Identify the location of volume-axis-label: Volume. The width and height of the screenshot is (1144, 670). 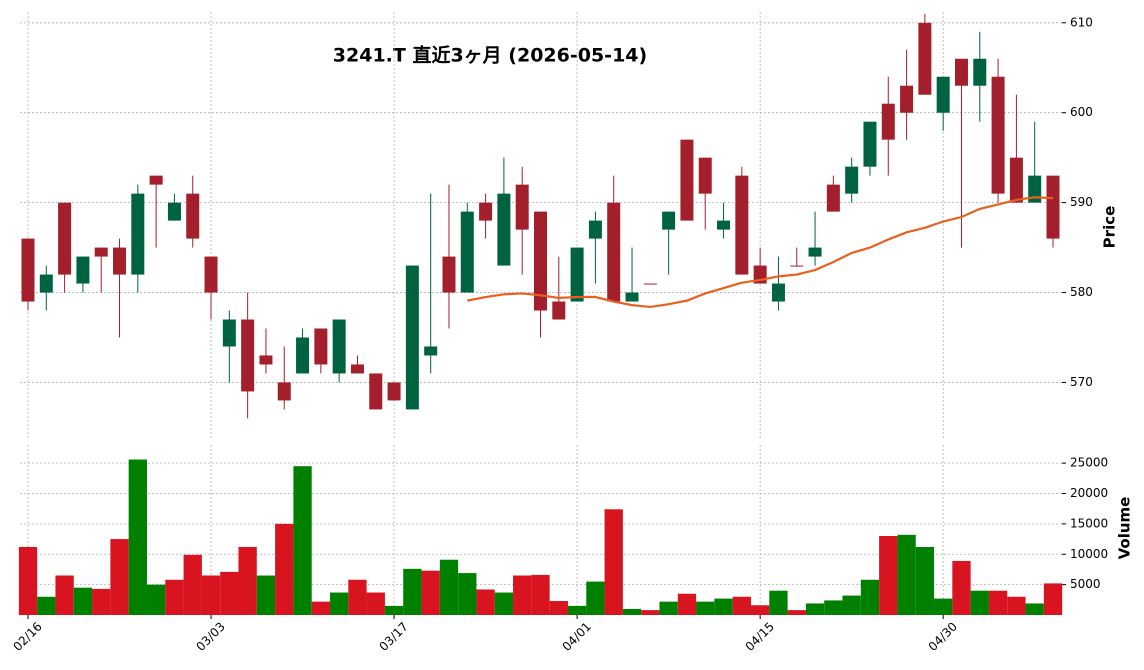
(1125, 528).